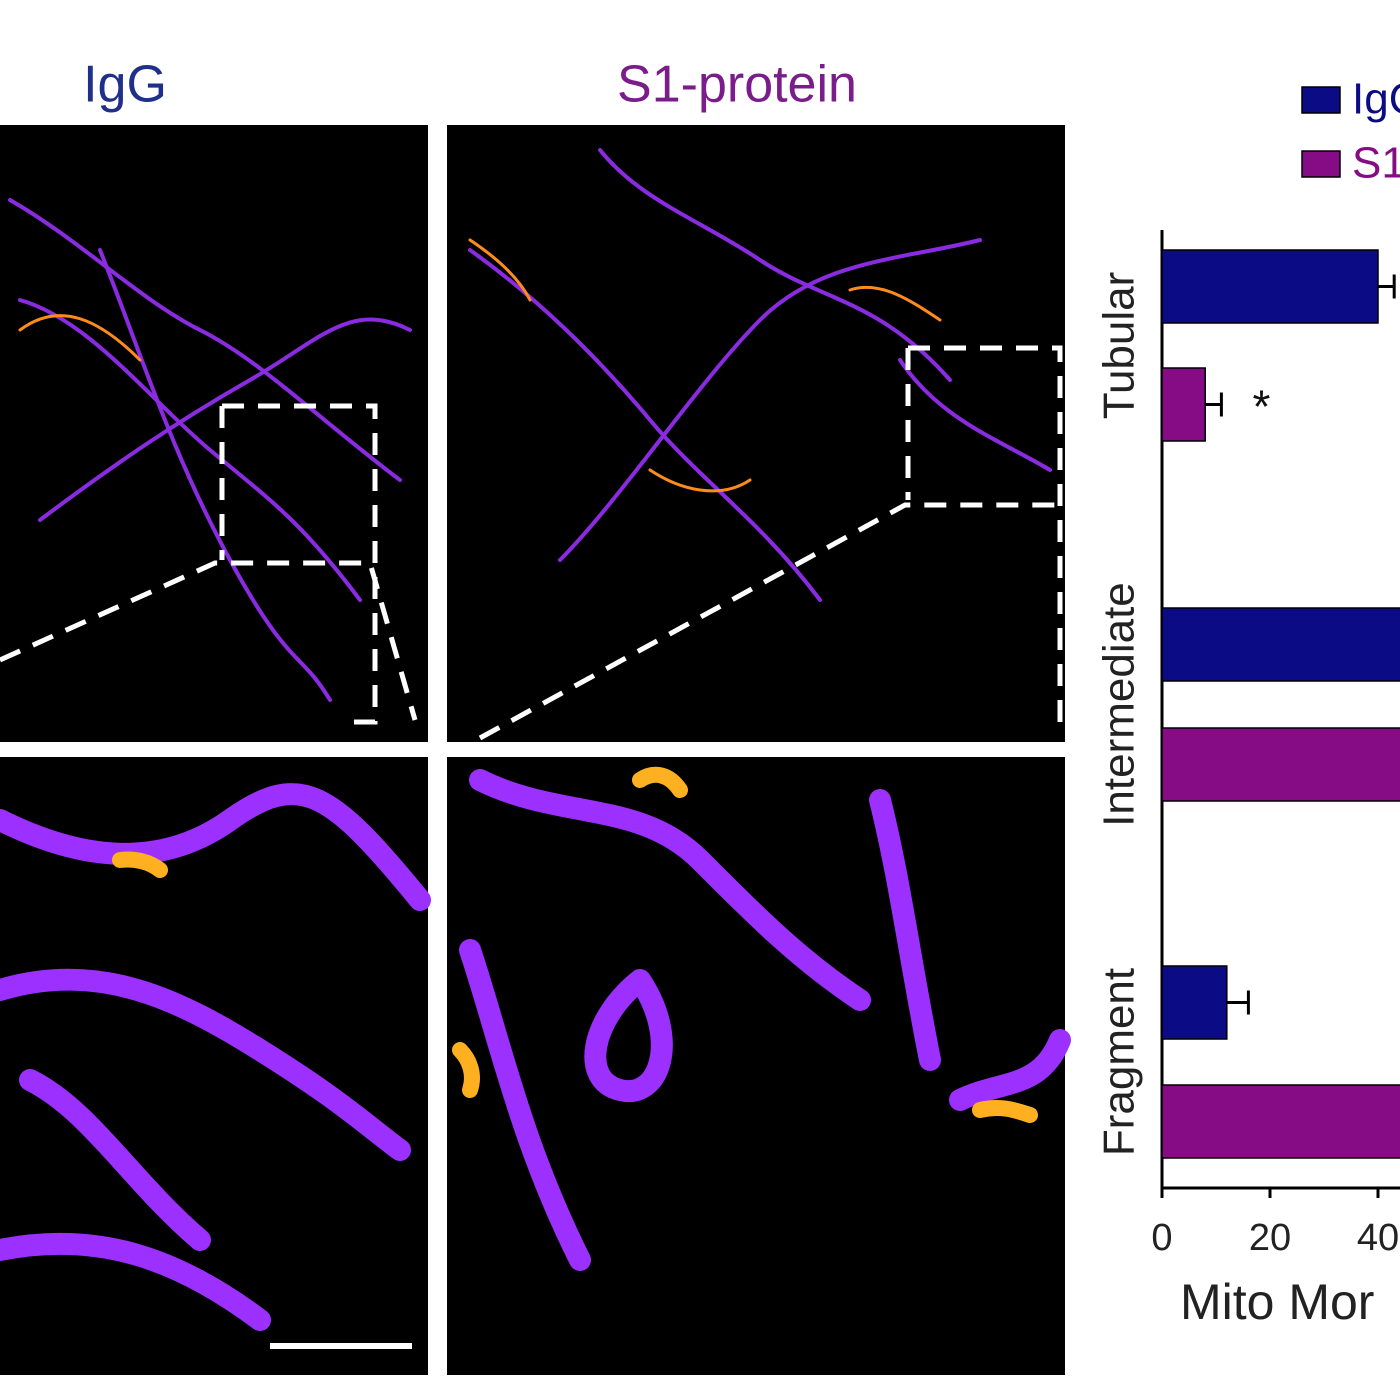  What do you see at coordinates (1119, 704) in the screenshot?
I see `category-label: Intermediate` at bounding box center [1119, 704].